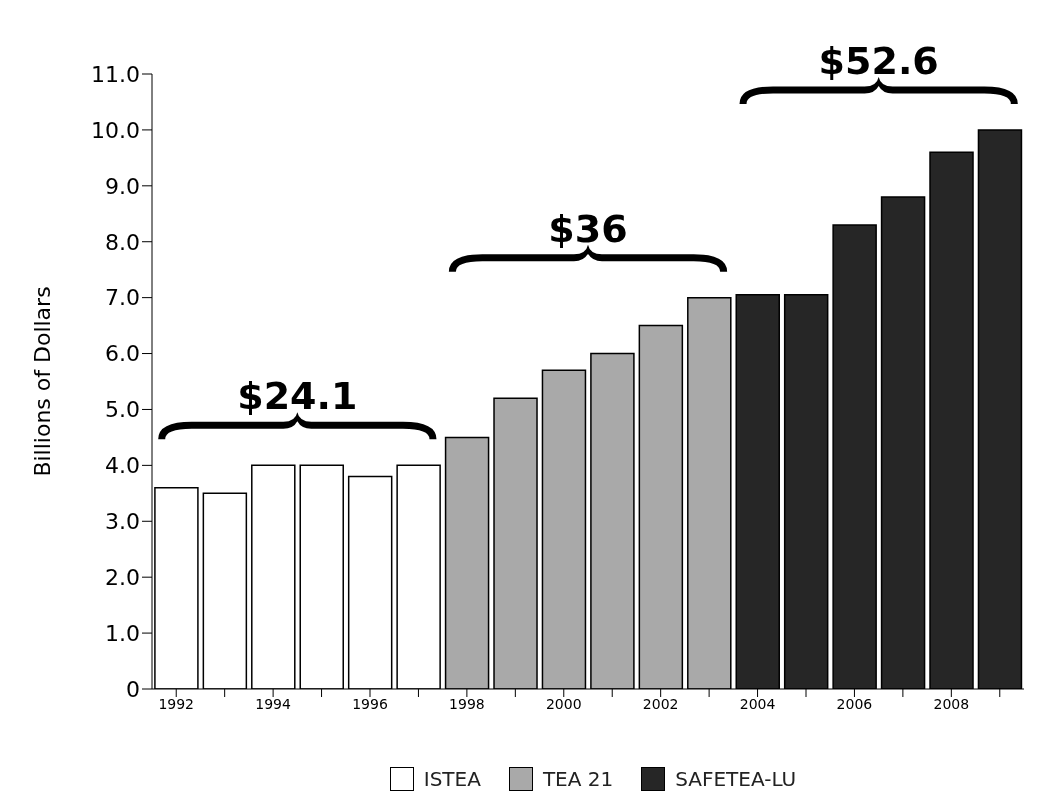 The height and width of the screenshot is (812, 1042). Describe the element at coordinates (122, 242) in the screenshot. I see `y-tick-label: 8.0` at that location.